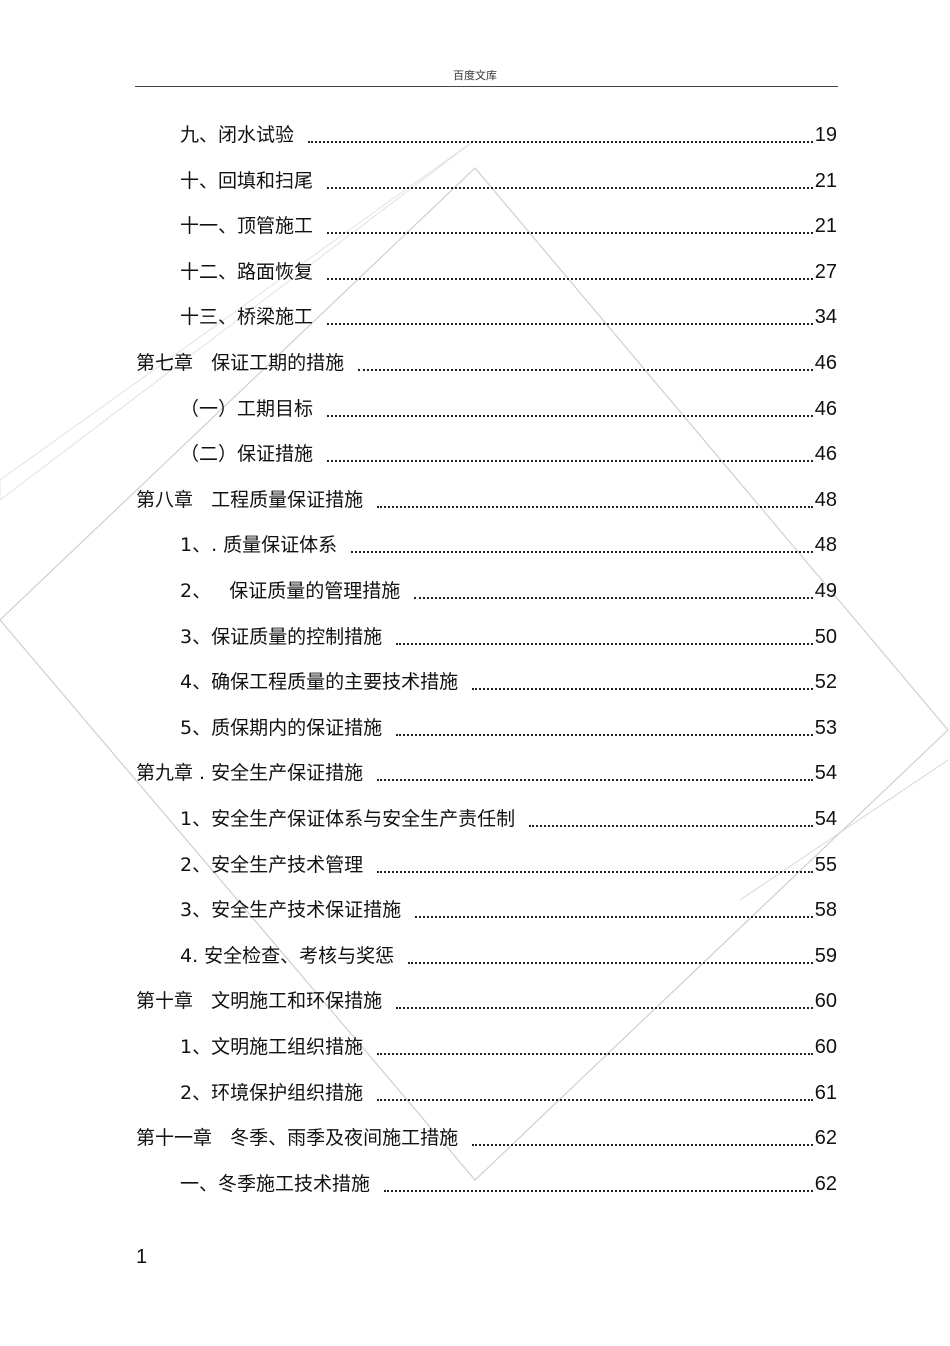 The height and width of the screenshot is (1346, 950). Describe the element at coordinates (825, 1092) in the screenshot. I see `toc-entry-page: 61` at that location.